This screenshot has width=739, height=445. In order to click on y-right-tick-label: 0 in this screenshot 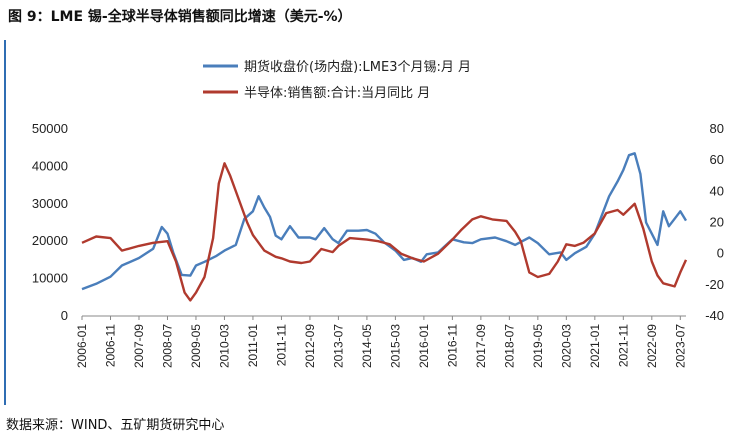, I will do `click(720, 253)`.